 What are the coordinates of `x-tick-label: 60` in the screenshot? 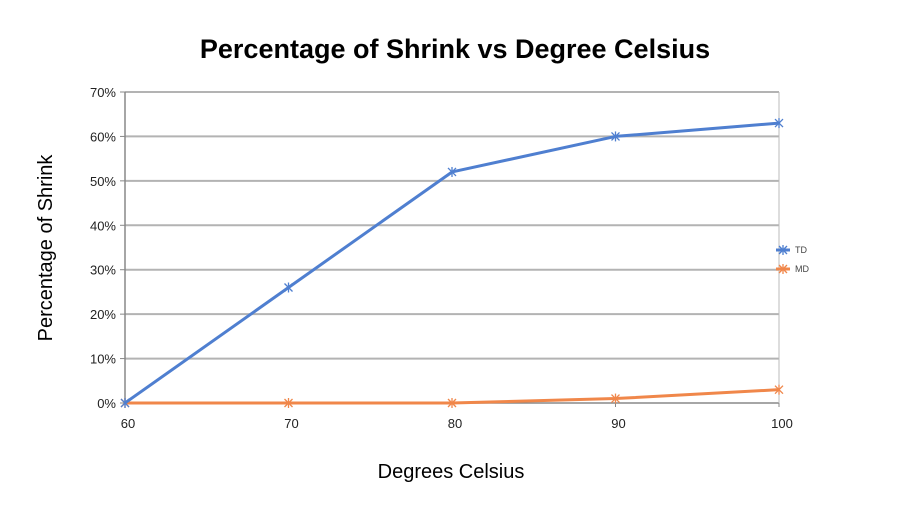 It's located at (128, 423).